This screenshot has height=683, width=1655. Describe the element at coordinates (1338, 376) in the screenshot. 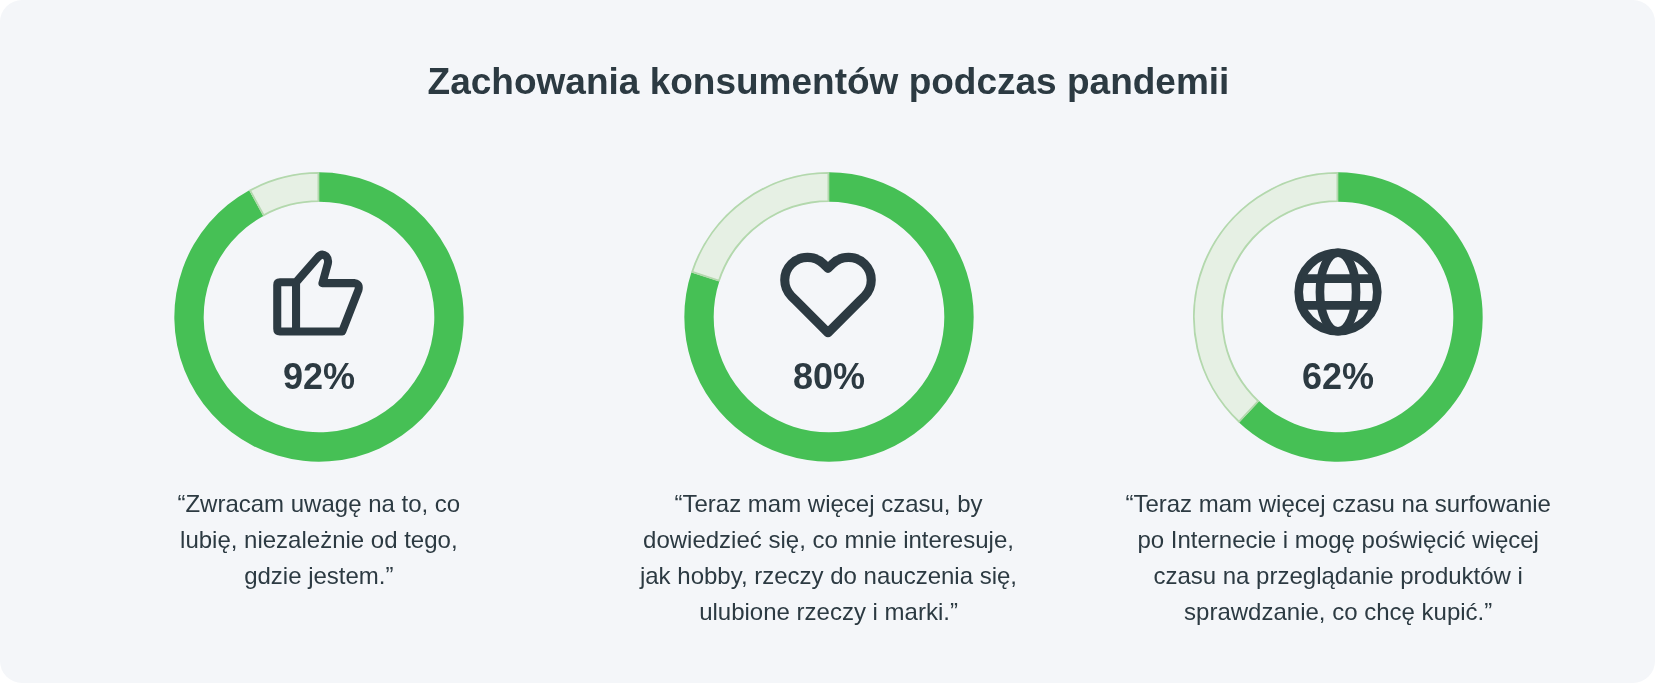

I see `data-label: 62%` at that location.